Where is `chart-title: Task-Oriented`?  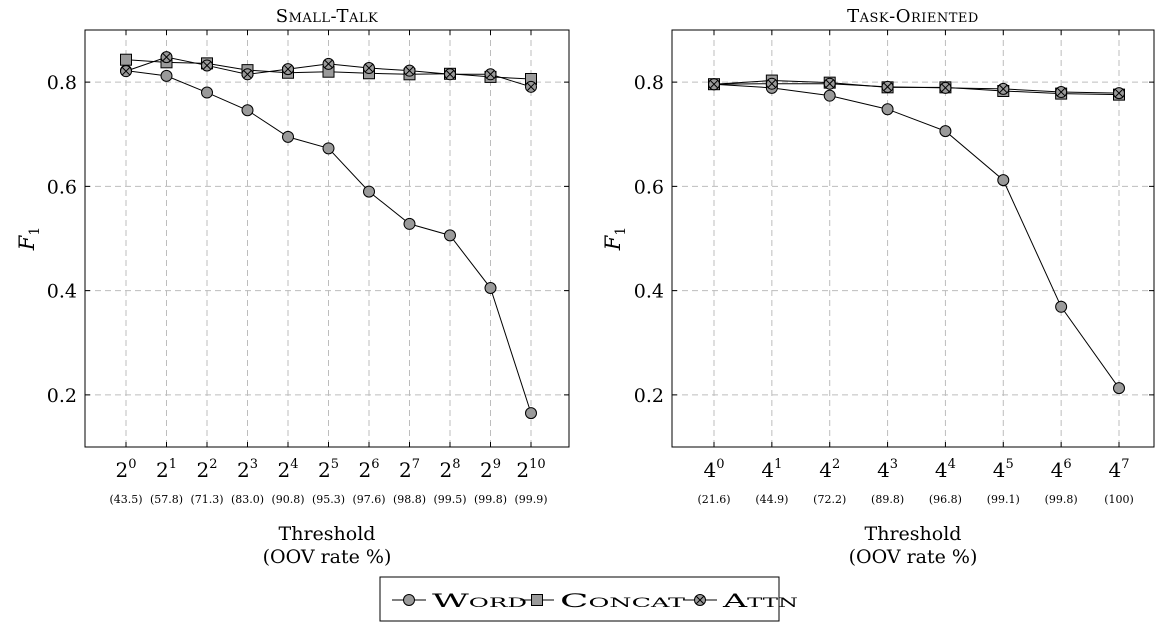 chart-title: Task-Oriented is located at coordinates (913, 16).